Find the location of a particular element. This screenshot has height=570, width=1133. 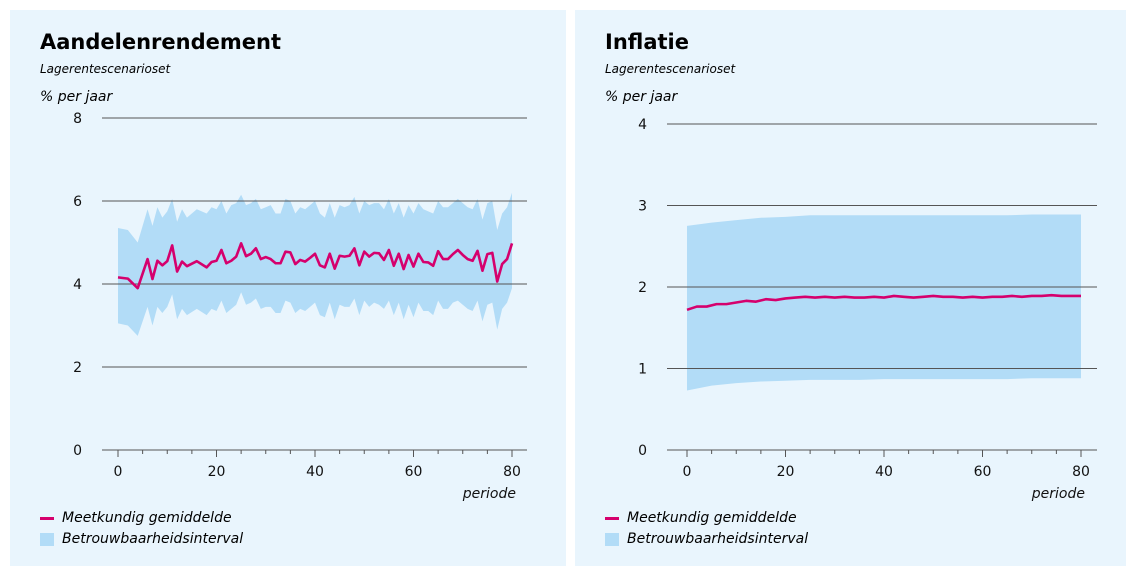

chart-title: Inflatie is located at coordinates (647, 42).